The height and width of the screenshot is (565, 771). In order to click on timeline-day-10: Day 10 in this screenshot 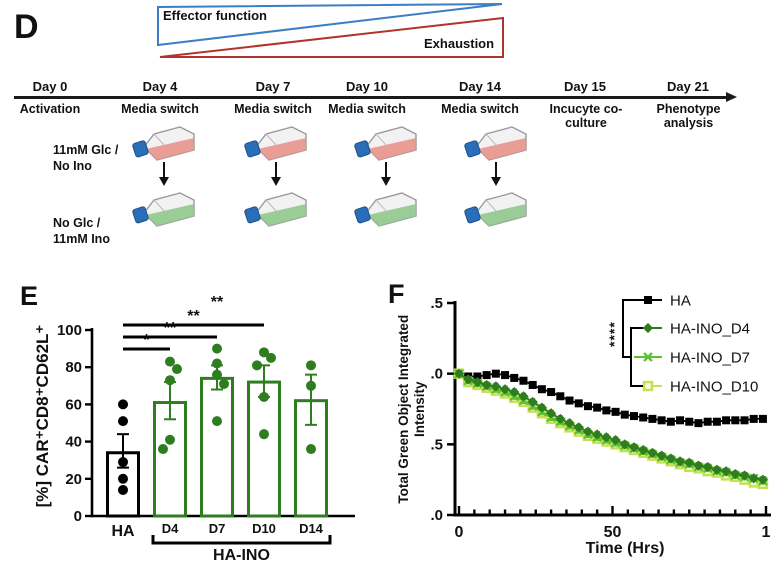, I will do `click(367, 86)`.